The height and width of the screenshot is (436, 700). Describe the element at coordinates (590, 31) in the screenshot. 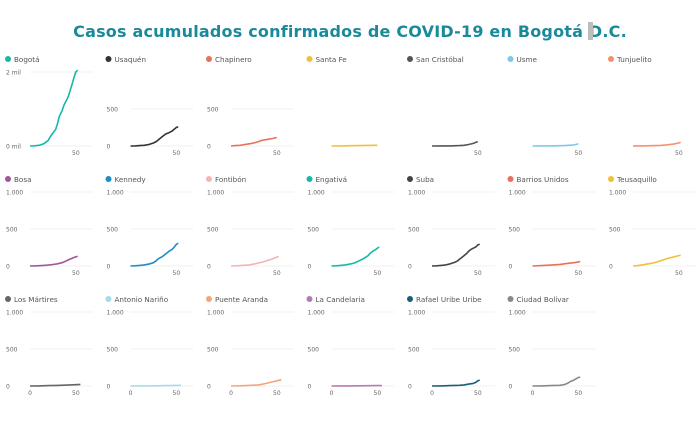

I see `text-cursor` at that location.